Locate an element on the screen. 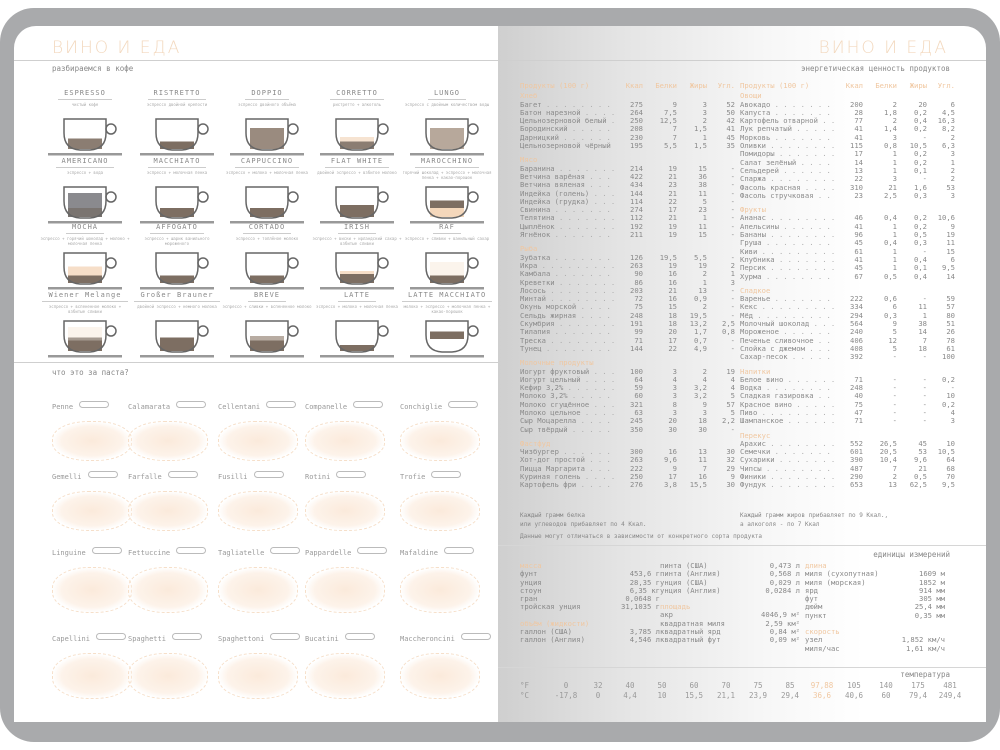  pasta-name: Conchiglie is located at coordinates (421, 407).